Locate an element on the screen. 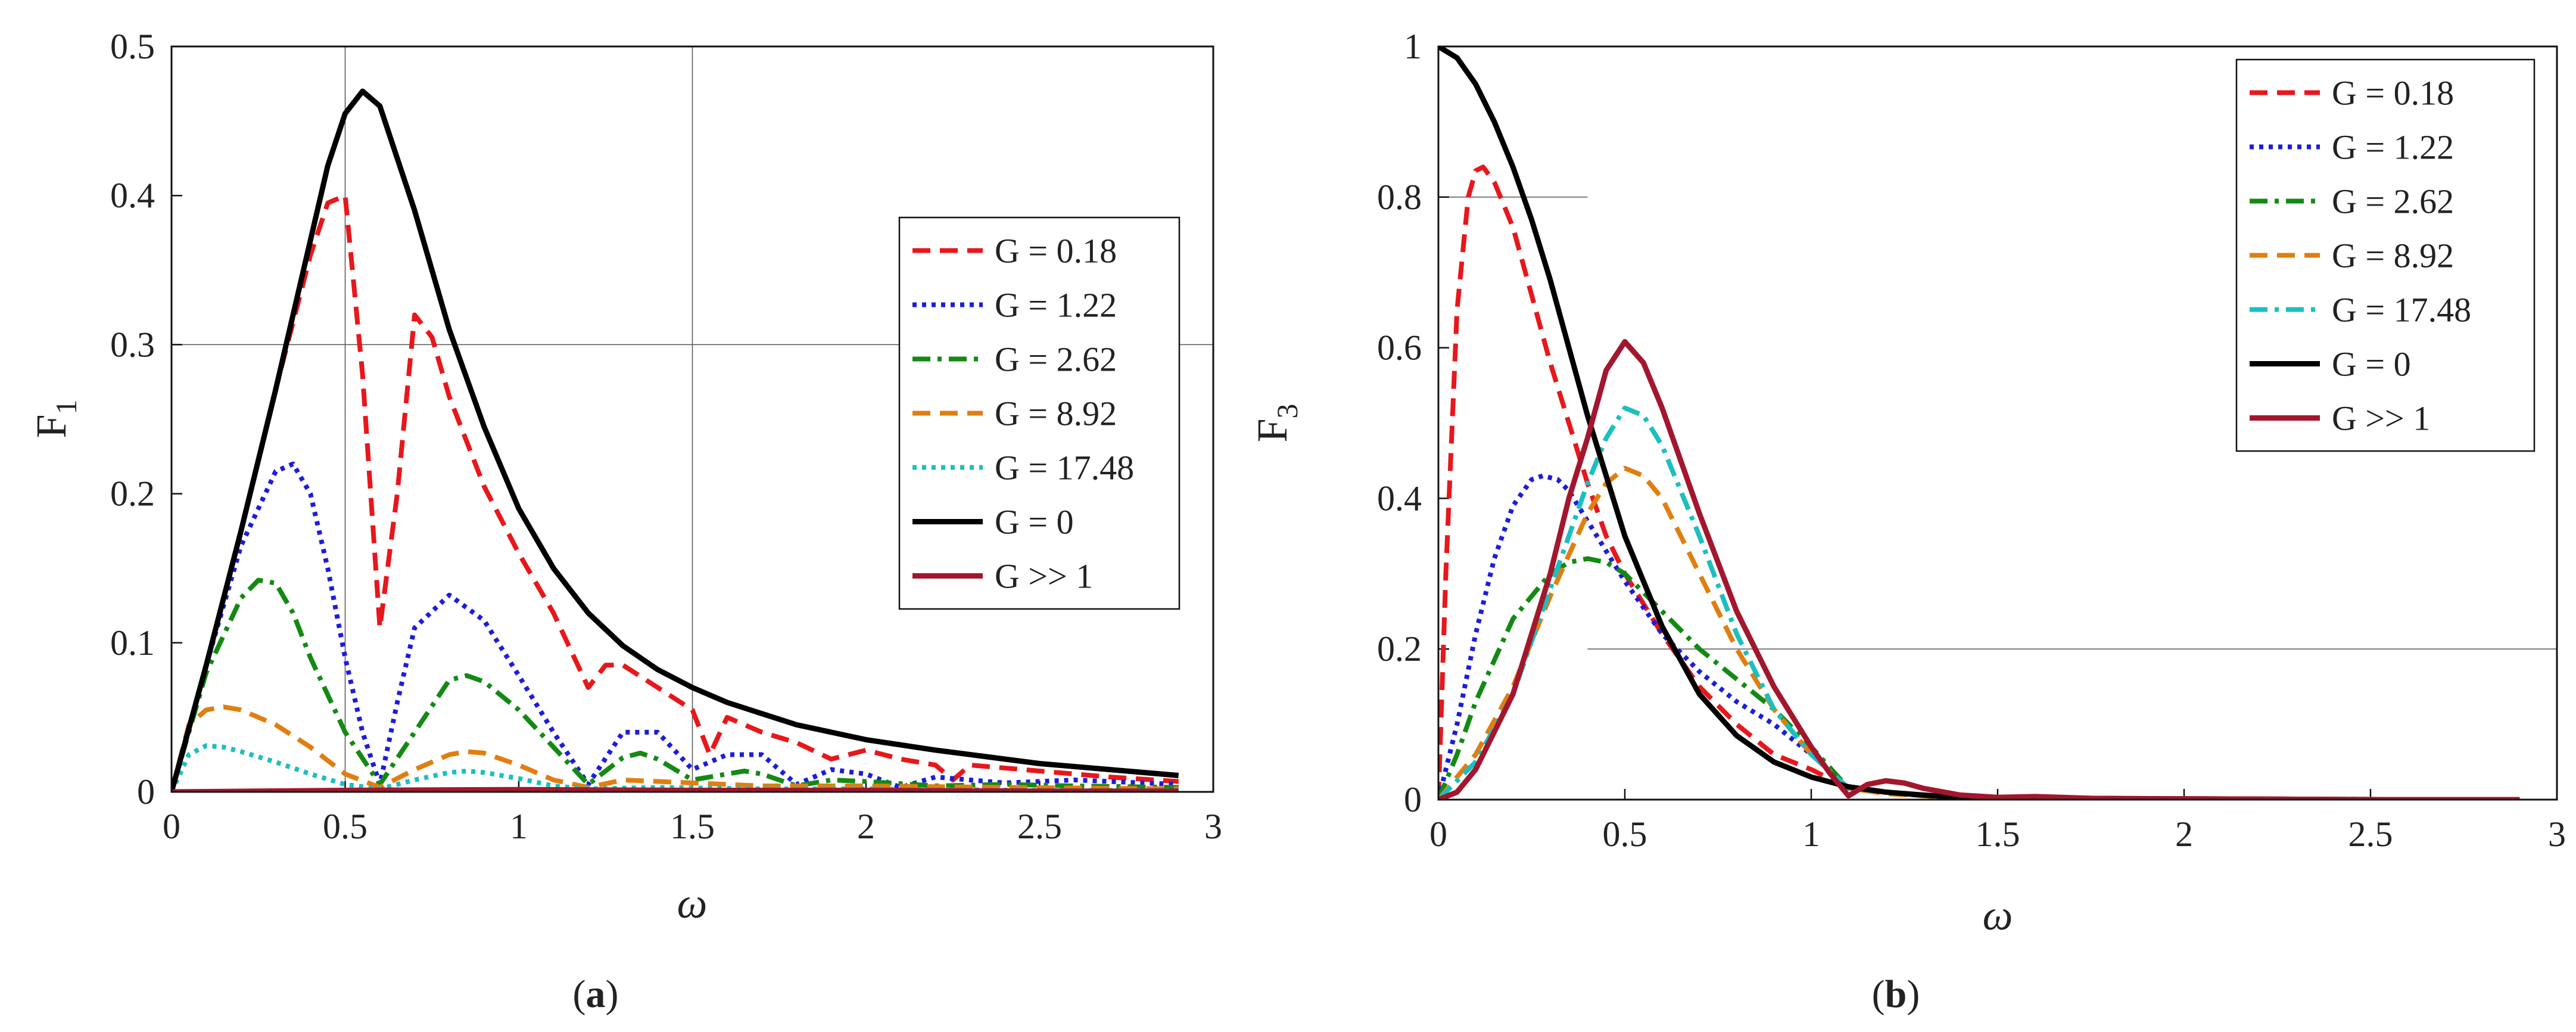 The height and width of the screenshot is (1032, 2576). legend-label-b-1: G = 1.22 is located at coordinates (2393, 148).